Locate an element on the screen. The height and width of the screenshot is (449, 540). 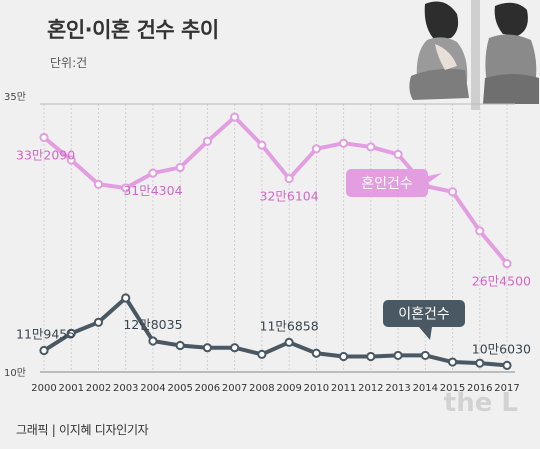
x-tick-label: 2003 is located at coordinates (125, 388).